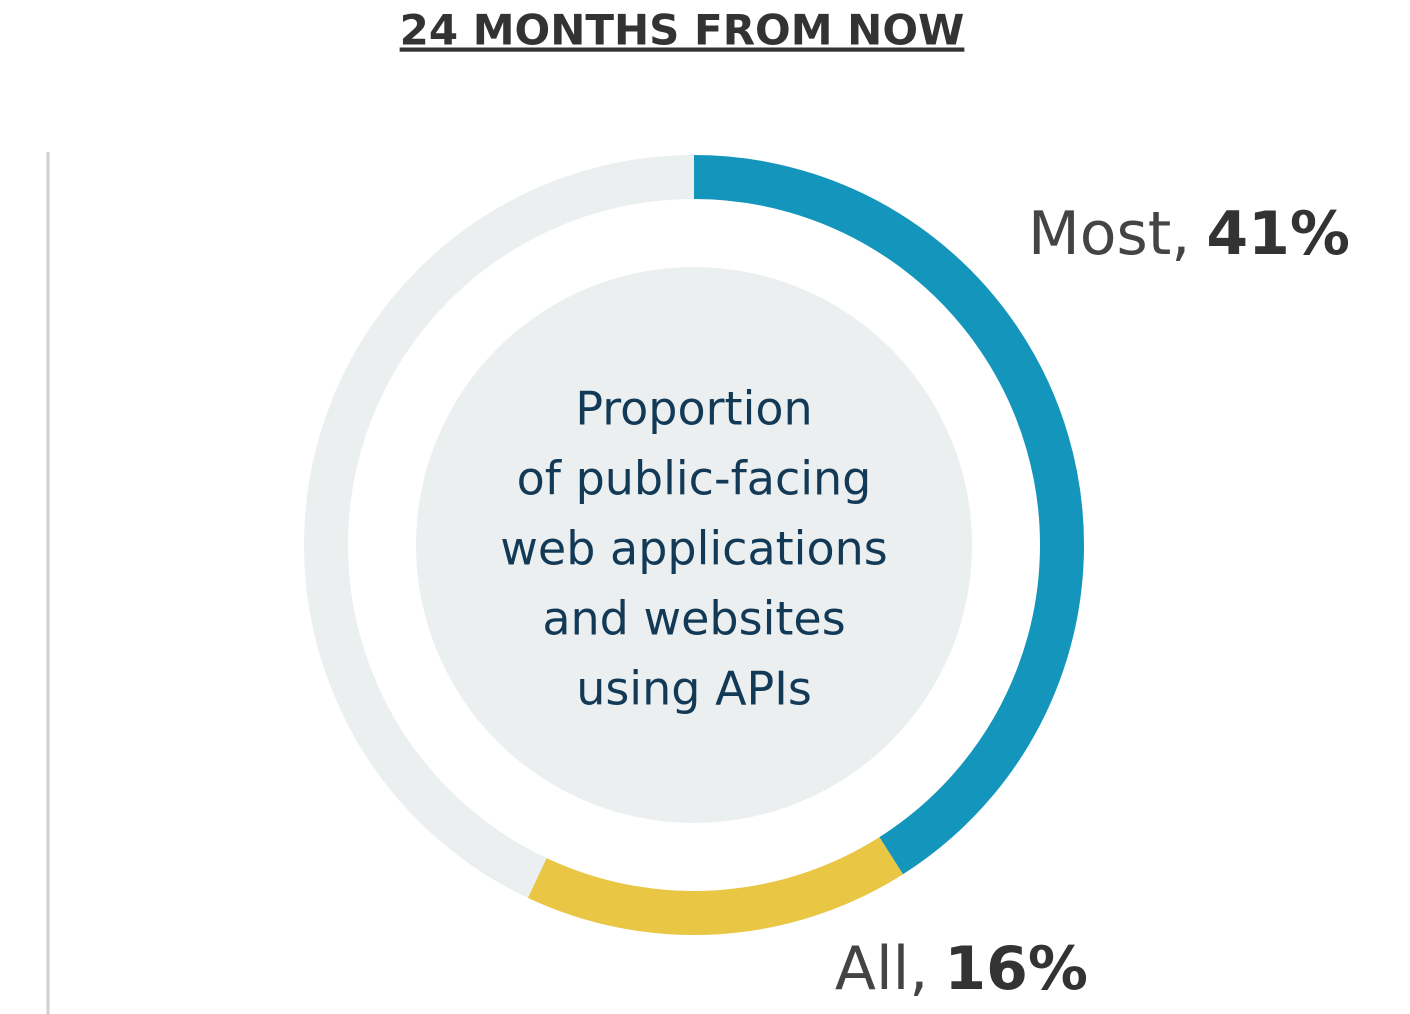 The width and height of the screenshot is (1410, 1014). What do you see at coordinates (694, 689) in the screenshot?
I see `center-text: using APIs` at bounding box center [694, 689].